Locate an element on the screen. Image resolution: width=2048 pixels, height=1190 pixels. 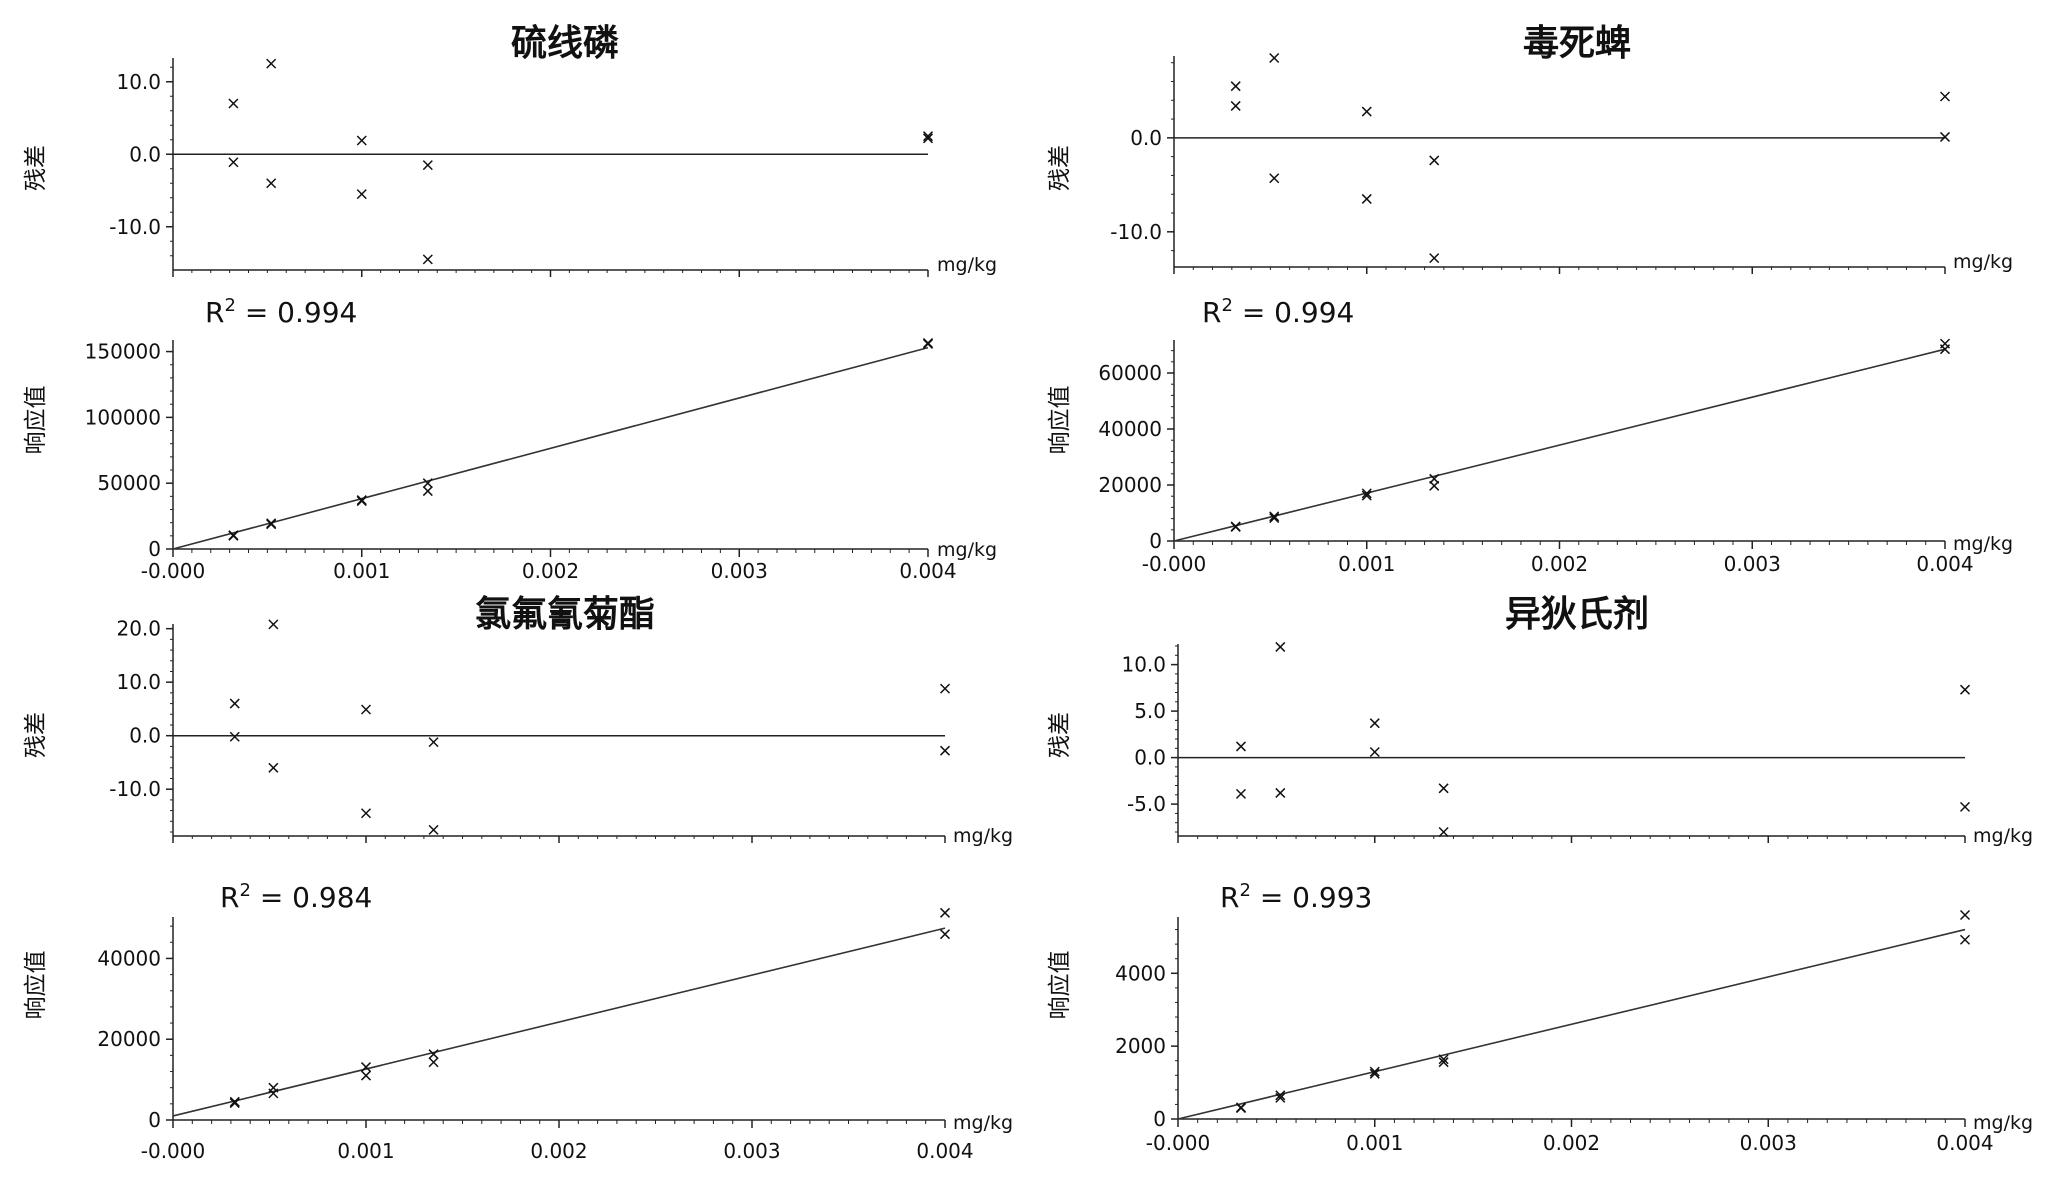
residual-y-label: 残差 is located at coordinates (36, 735).